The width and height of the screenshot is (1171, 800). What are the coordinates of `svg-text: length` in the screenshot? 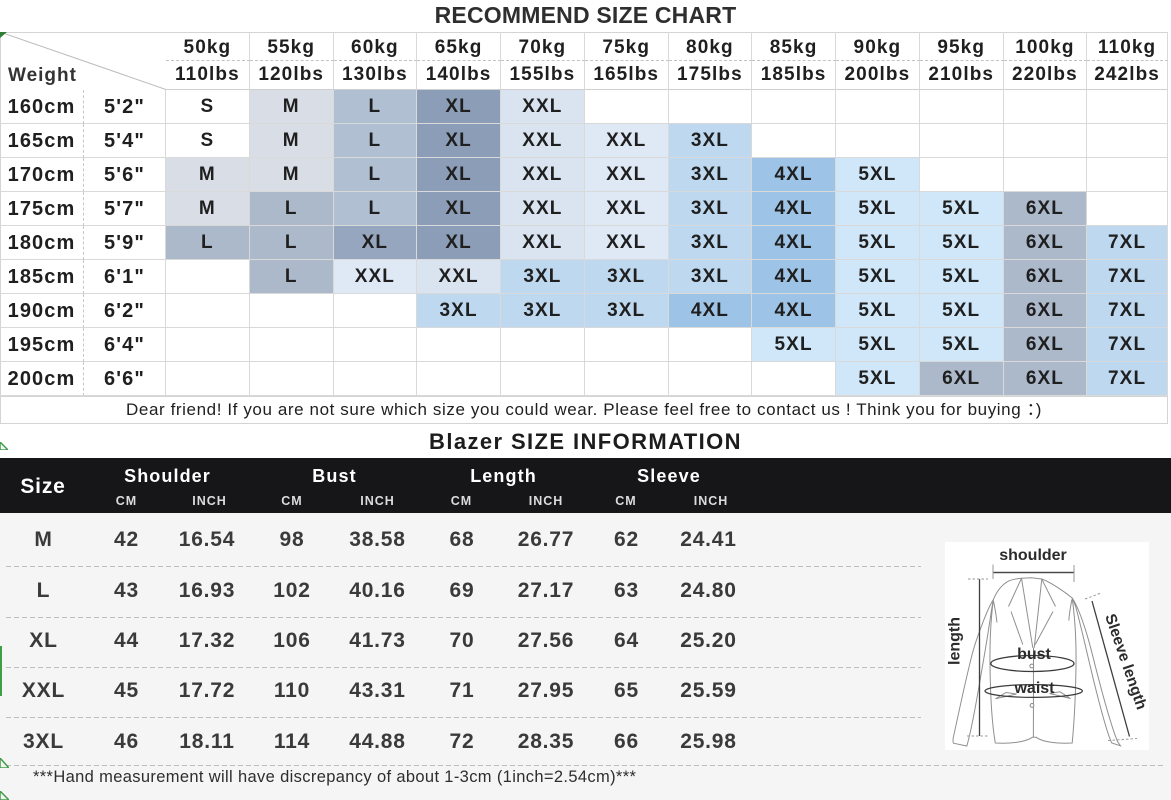 It's located at (955, 641).